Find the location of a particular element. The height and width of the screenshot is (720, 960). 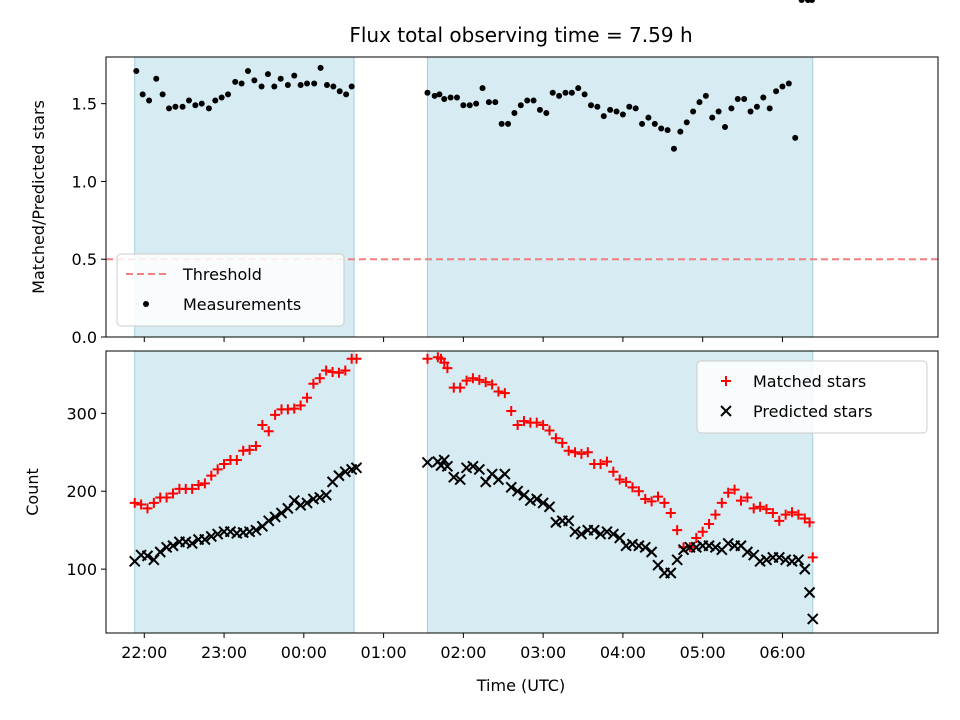

x-tick-label: 23:00 is located at coordinates (224, 652).